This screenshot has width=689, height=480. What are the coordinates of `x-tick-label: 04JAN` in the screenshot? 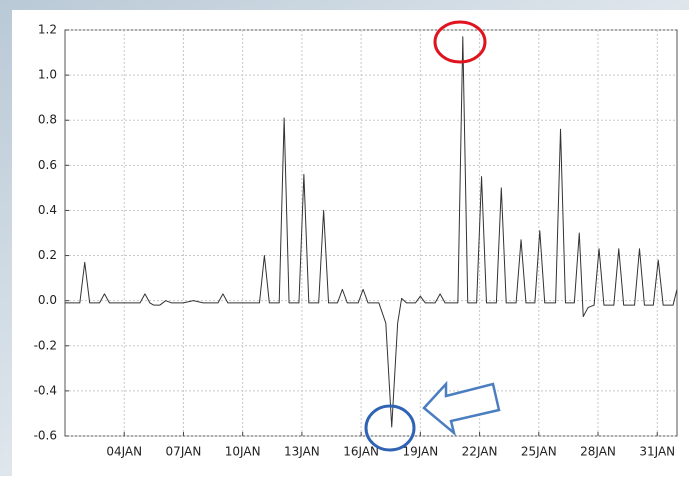 It's located at (124, 452).